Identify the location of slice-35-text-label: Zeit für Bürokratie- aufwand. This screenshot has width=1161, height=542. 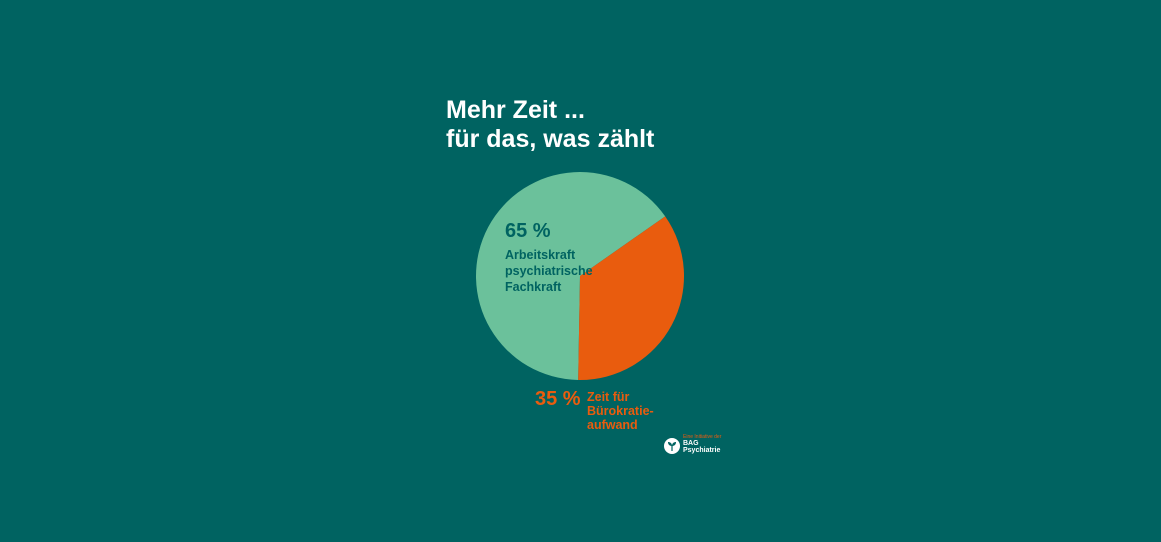
(620, 411).